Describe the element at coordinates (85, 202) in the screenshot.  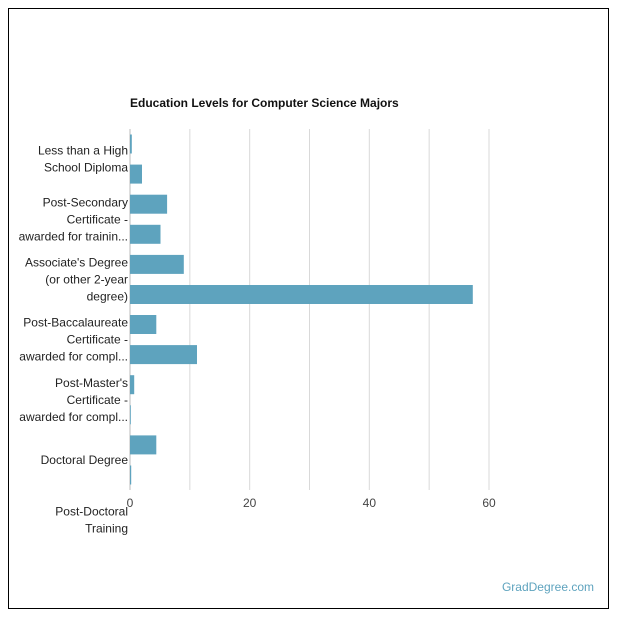
I see `category-label-line: Post-Secondary` at that location.